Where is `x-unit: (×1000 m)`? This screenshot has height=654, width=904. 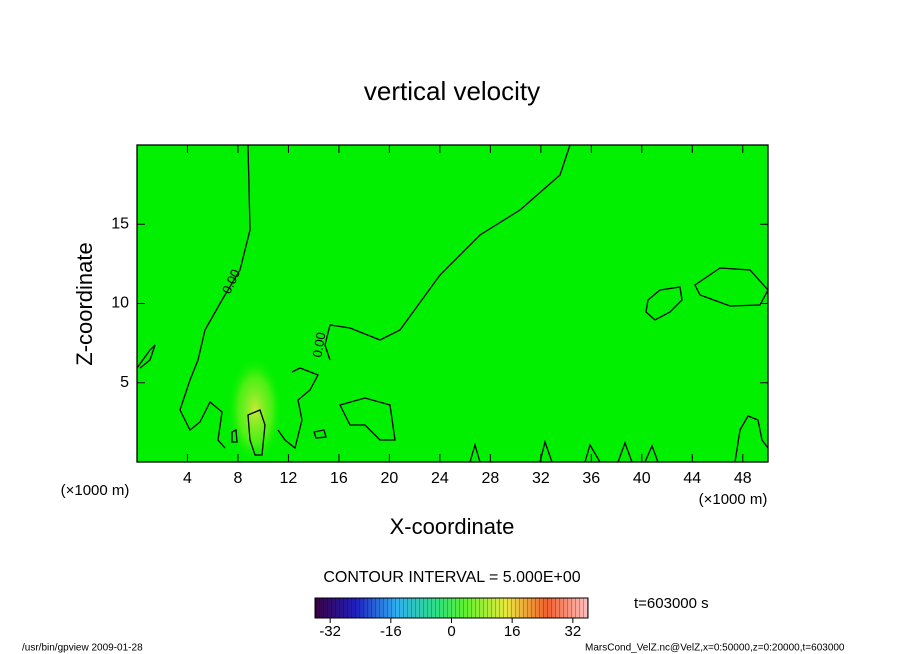 x-unit: (×1000 m) is located at coordinates (733, 499).